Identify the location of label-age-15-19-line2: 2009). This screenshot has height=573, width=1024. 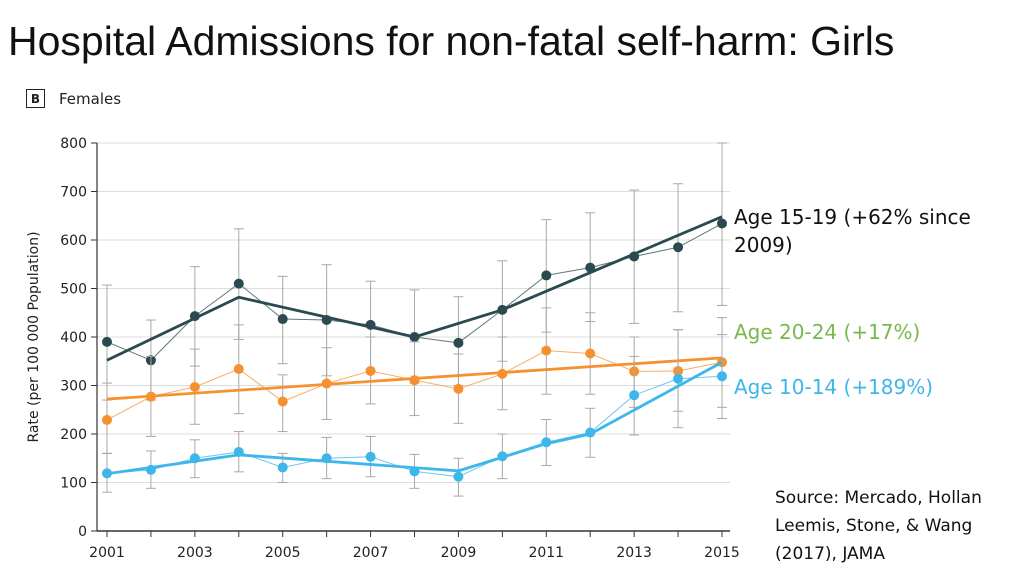
(763, 245).